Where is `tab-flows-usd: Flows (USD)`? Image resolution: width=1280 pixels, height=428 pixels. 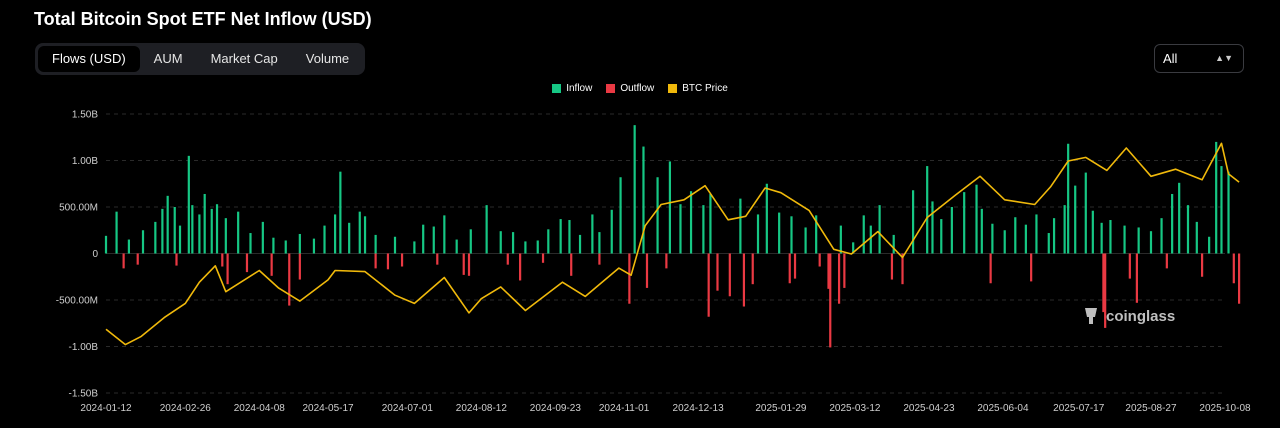 tab-flows-usd: Flows (USD) is located at coordinates (89, 59).